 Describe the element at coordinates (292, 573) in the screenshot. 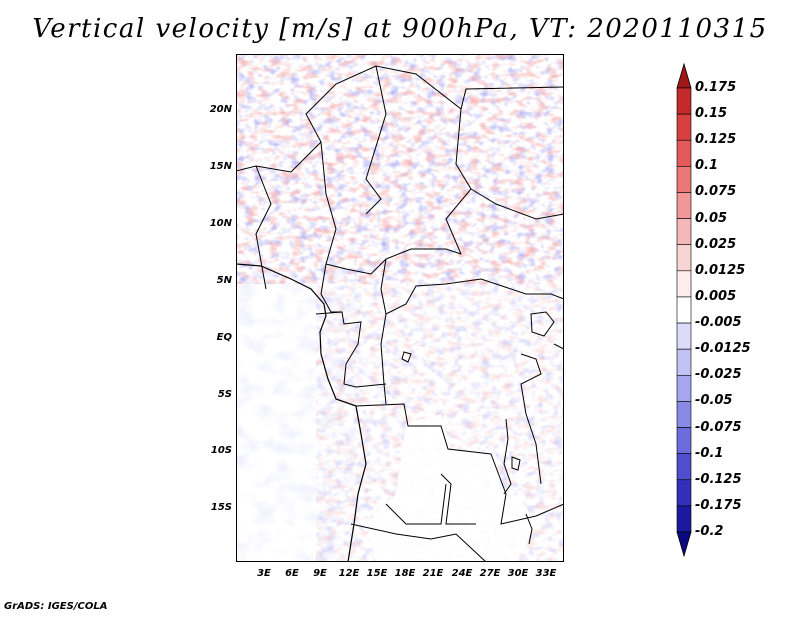

I see `lon-label: 6E` at that location.